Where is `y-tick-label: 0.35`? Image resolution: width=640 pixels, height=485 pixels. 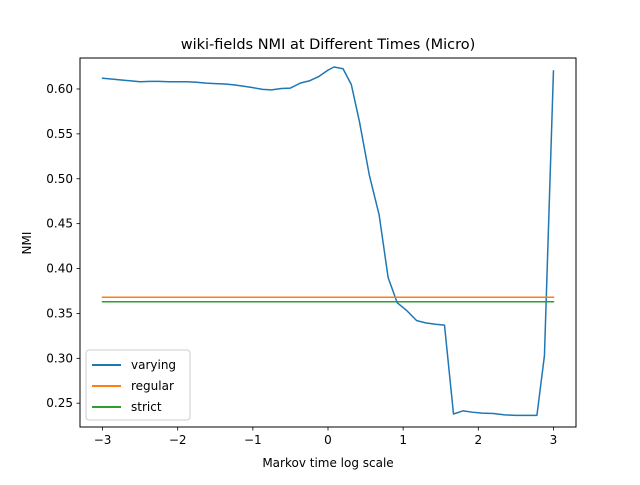
y-tick-label: 0.35 is located at coordinates (59, 313).